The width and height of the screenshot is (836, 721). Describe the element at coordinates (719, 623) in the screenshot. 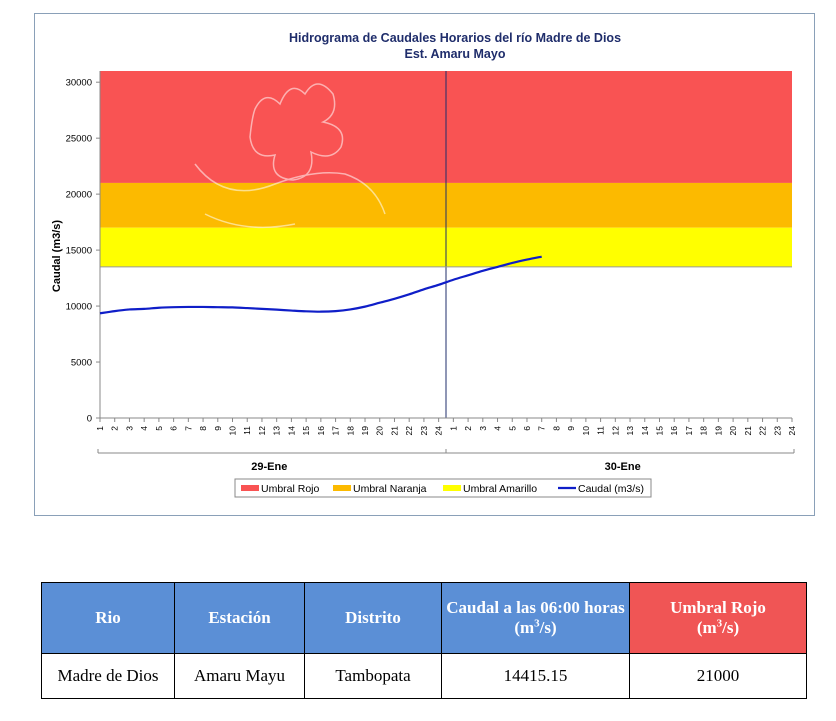

I see `header-umbral-sup: 3` at that location.